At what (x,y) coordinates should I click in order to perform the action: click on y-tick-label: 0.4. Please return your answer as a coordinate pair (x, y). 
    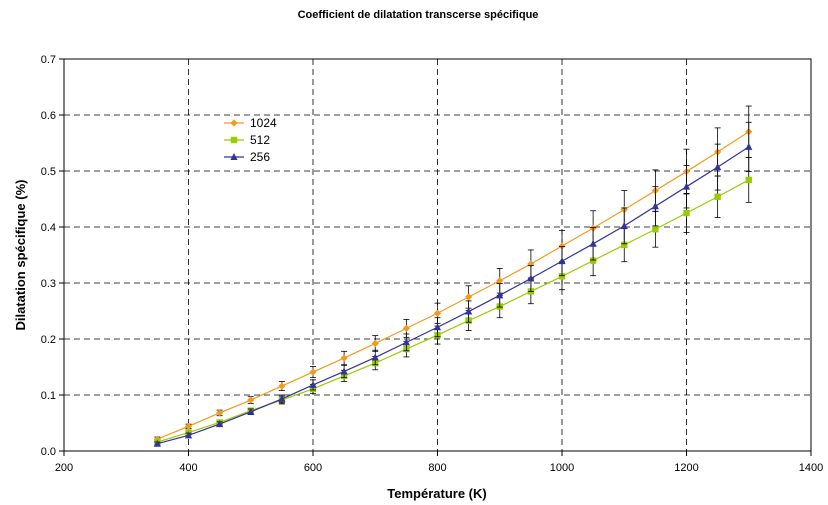
    Looking at the image, I should click on (48, 228).